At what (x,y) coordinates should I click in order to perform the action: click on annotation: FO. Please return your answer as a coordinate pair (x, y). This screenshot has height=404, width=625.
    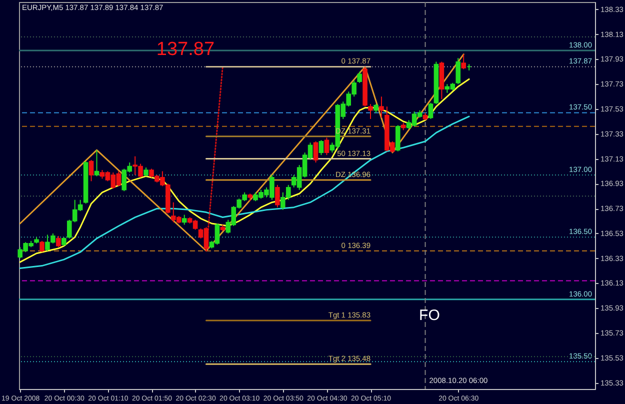
    Looking at the image, I should click on (429, 315).